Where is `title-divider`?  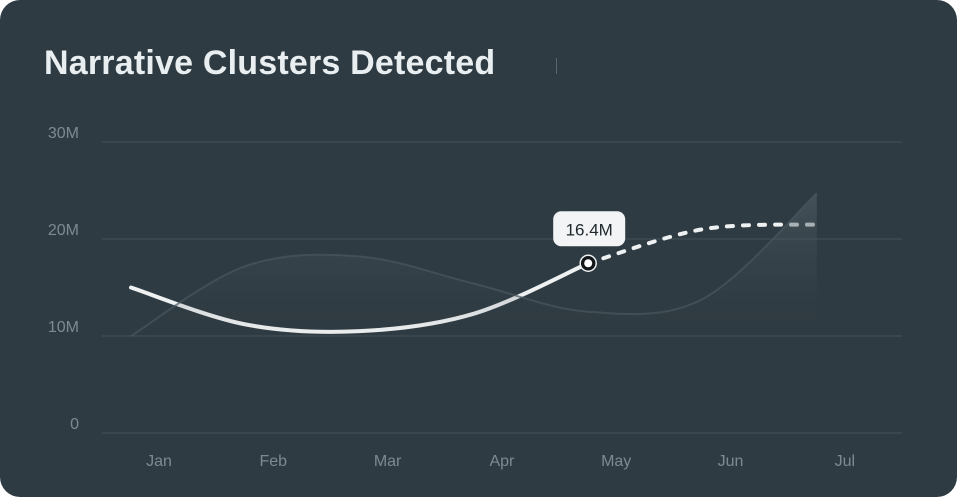 title-divider is located at coordinates (556, 66).